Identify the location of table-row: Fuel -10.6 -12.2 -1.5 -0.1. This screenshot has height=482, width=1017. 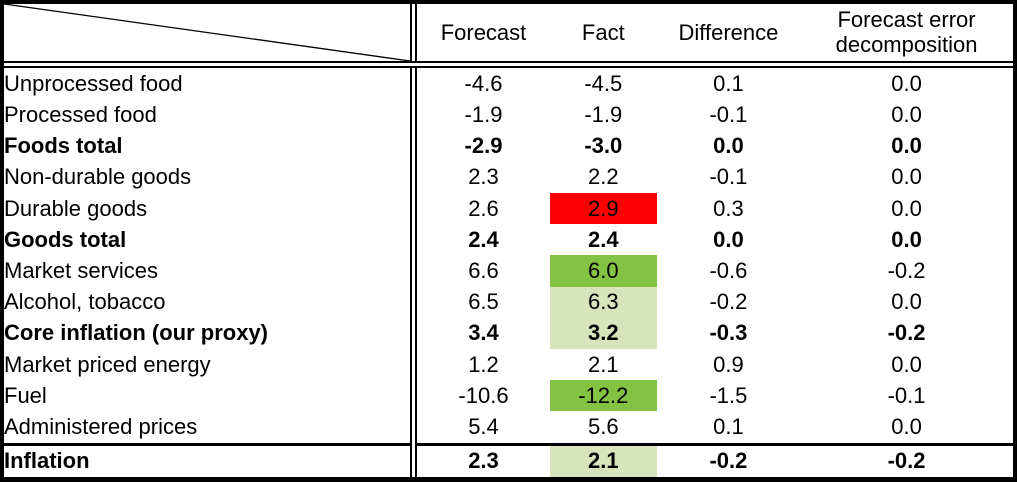
(508, 396).